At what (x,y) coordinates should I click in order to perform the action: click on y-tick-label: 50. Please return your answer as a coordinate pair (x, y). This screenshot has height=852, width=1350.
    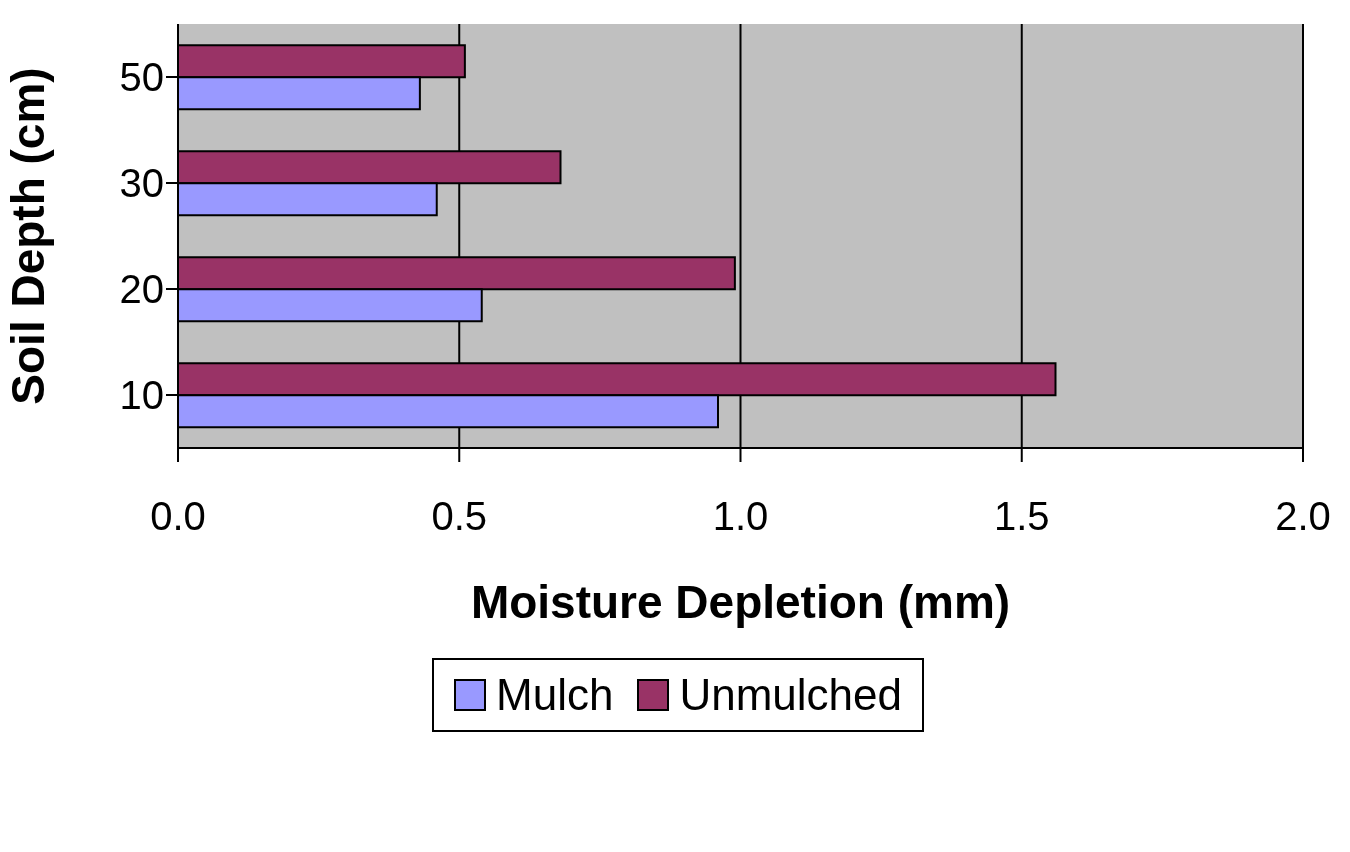
    Looking at the image, I should click on (141, 77).